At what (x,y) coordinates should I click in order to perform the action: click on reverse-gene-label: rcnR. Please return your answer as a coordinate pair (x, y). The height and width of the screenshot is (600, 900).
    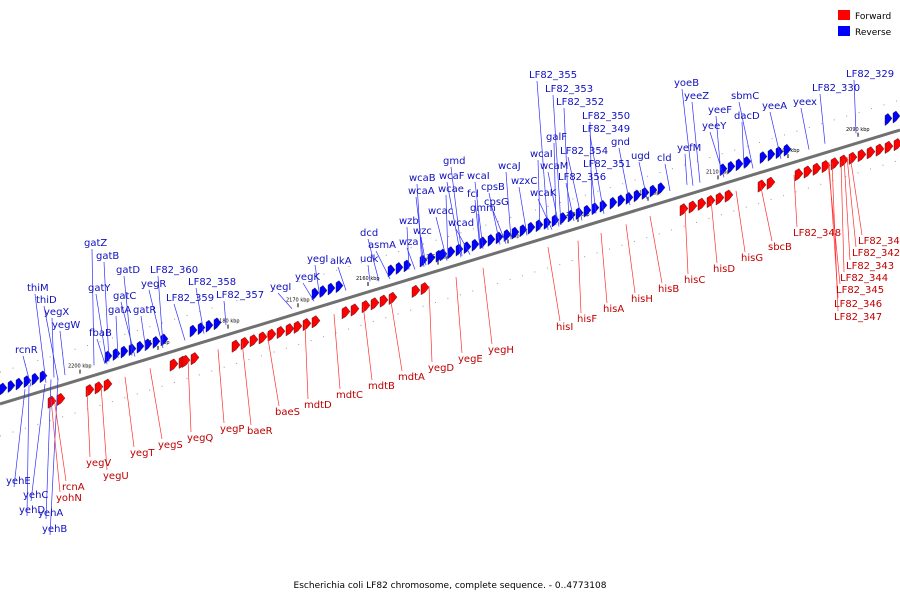
    Looking at the image, I should click on (26, 350).